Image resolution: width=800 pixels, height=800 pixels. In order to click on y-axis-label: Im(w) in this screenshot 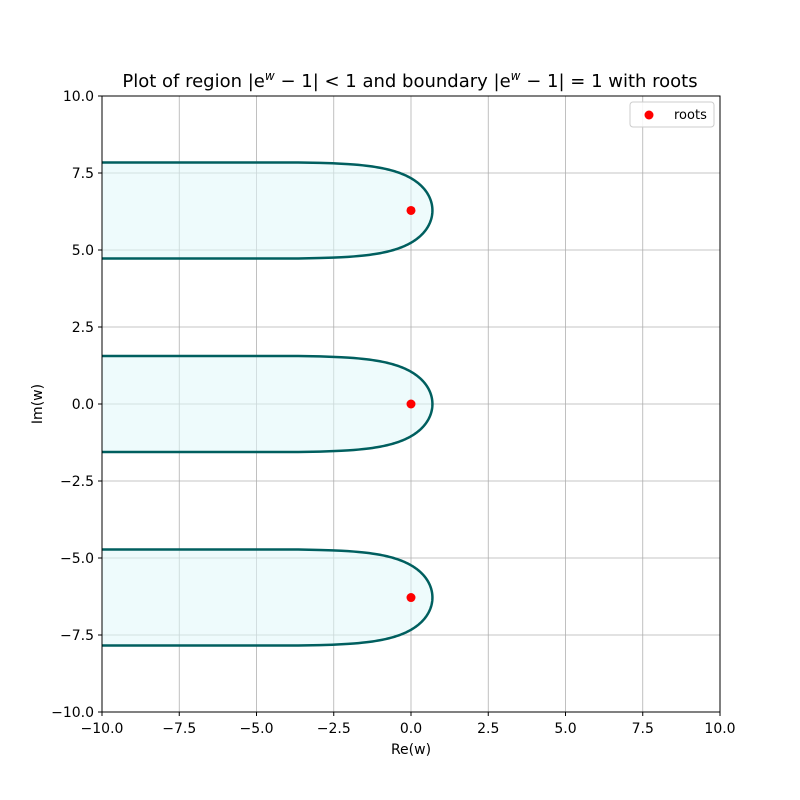, I will do `click(38, 404)`.